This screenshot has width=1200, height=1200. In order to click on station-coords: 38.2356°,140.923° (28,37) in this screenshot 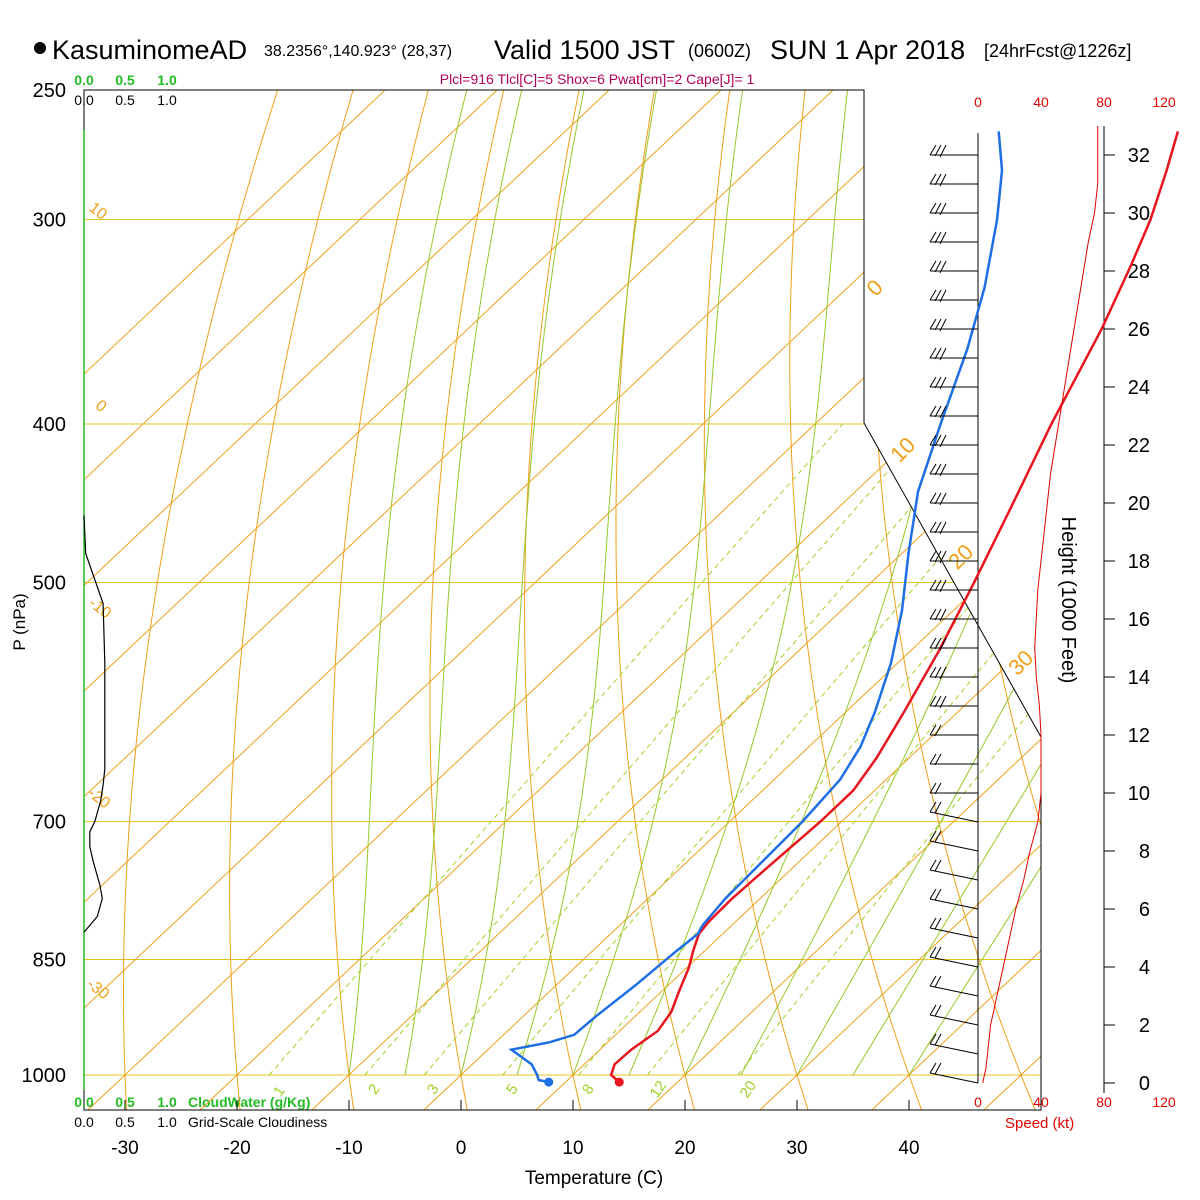, I will do `click(358, 51)`.